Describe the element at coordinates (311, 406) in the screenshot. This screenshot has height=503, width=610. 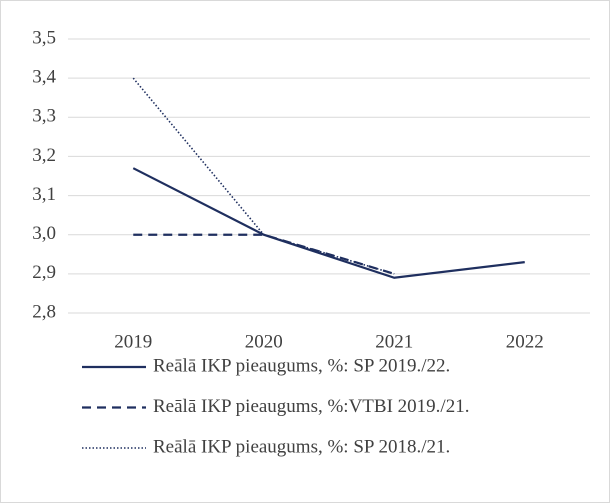
I see `legend-label: Reālā IKP pieaugums, %:VTBI 2019./21.` at that location.